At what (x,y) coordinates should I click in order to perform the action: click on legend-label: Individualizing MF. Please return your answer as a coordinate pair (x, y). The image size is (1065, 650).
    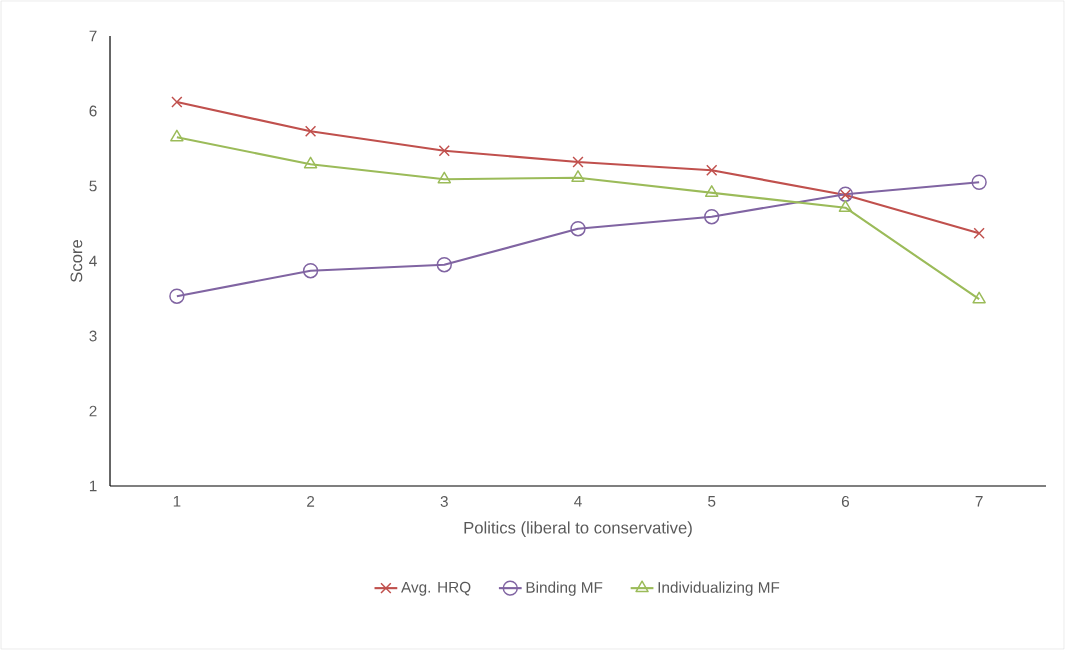
    Looking at the image, I should click on (719, 588).